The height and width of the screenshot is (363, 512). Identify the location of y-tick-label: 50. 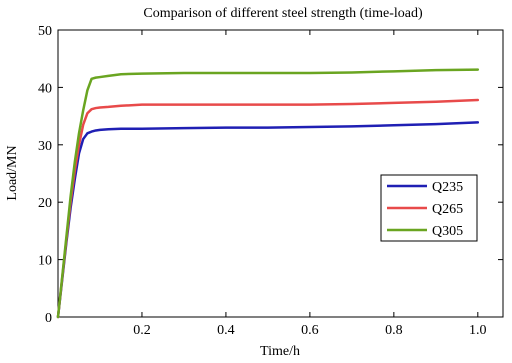
(45, 31).